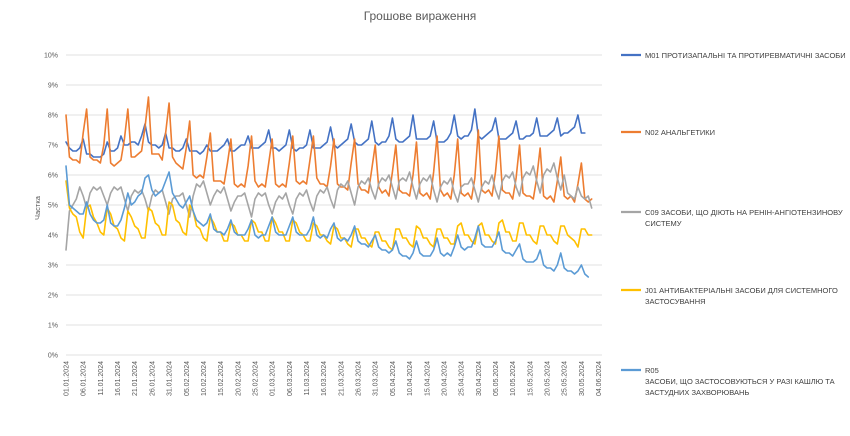  I want to click on chart-title: Грошове вираження, so click(420, 16).